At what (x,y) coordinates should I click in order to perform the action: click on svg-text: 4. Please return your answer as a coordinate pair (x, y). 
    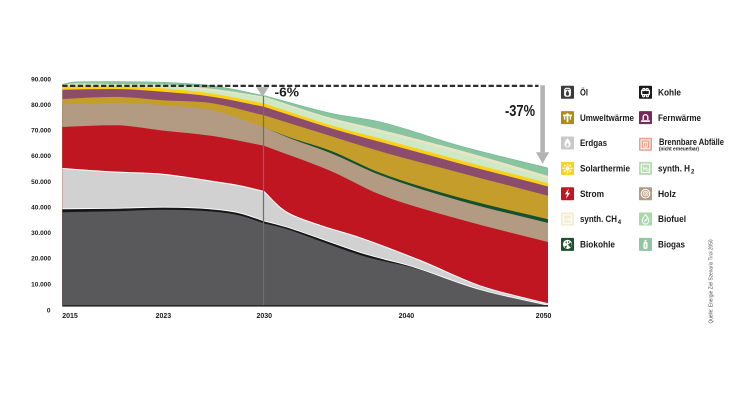
    Looking at the image, I should click on (620, 223).